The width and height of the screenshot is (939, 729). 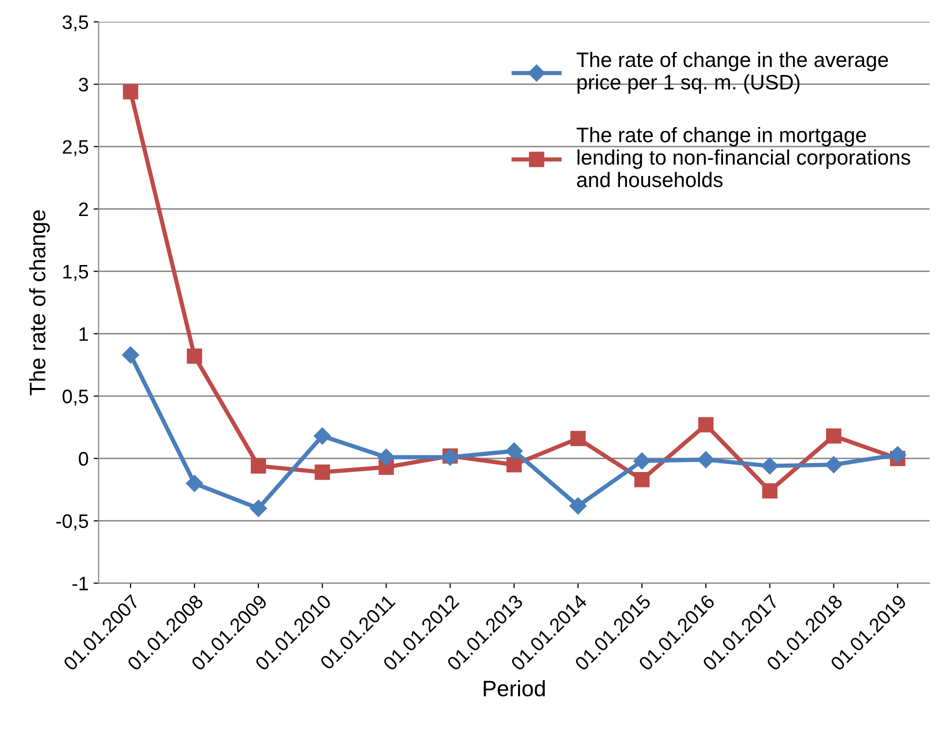 I want to click on y-tick-label: 1,5, so click(x=75, y=273).